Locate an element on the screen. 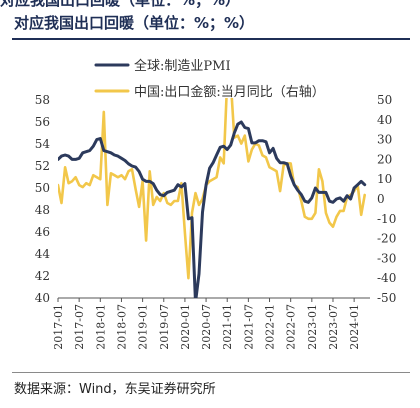  y-left-tick-label: 40 is located at coordinates (42, 298).